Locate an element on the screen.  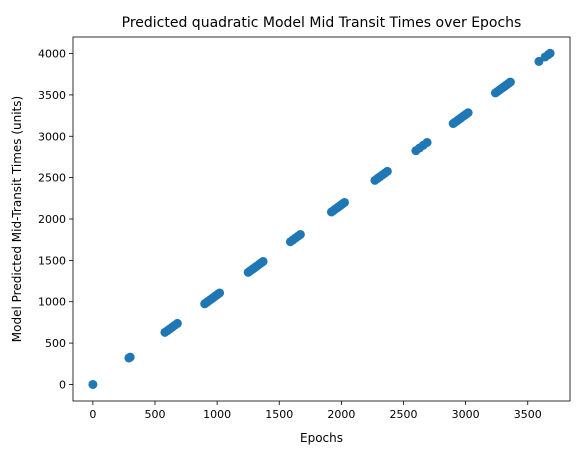
x-tick-label: 2000 is located at coordinates (341, 414).